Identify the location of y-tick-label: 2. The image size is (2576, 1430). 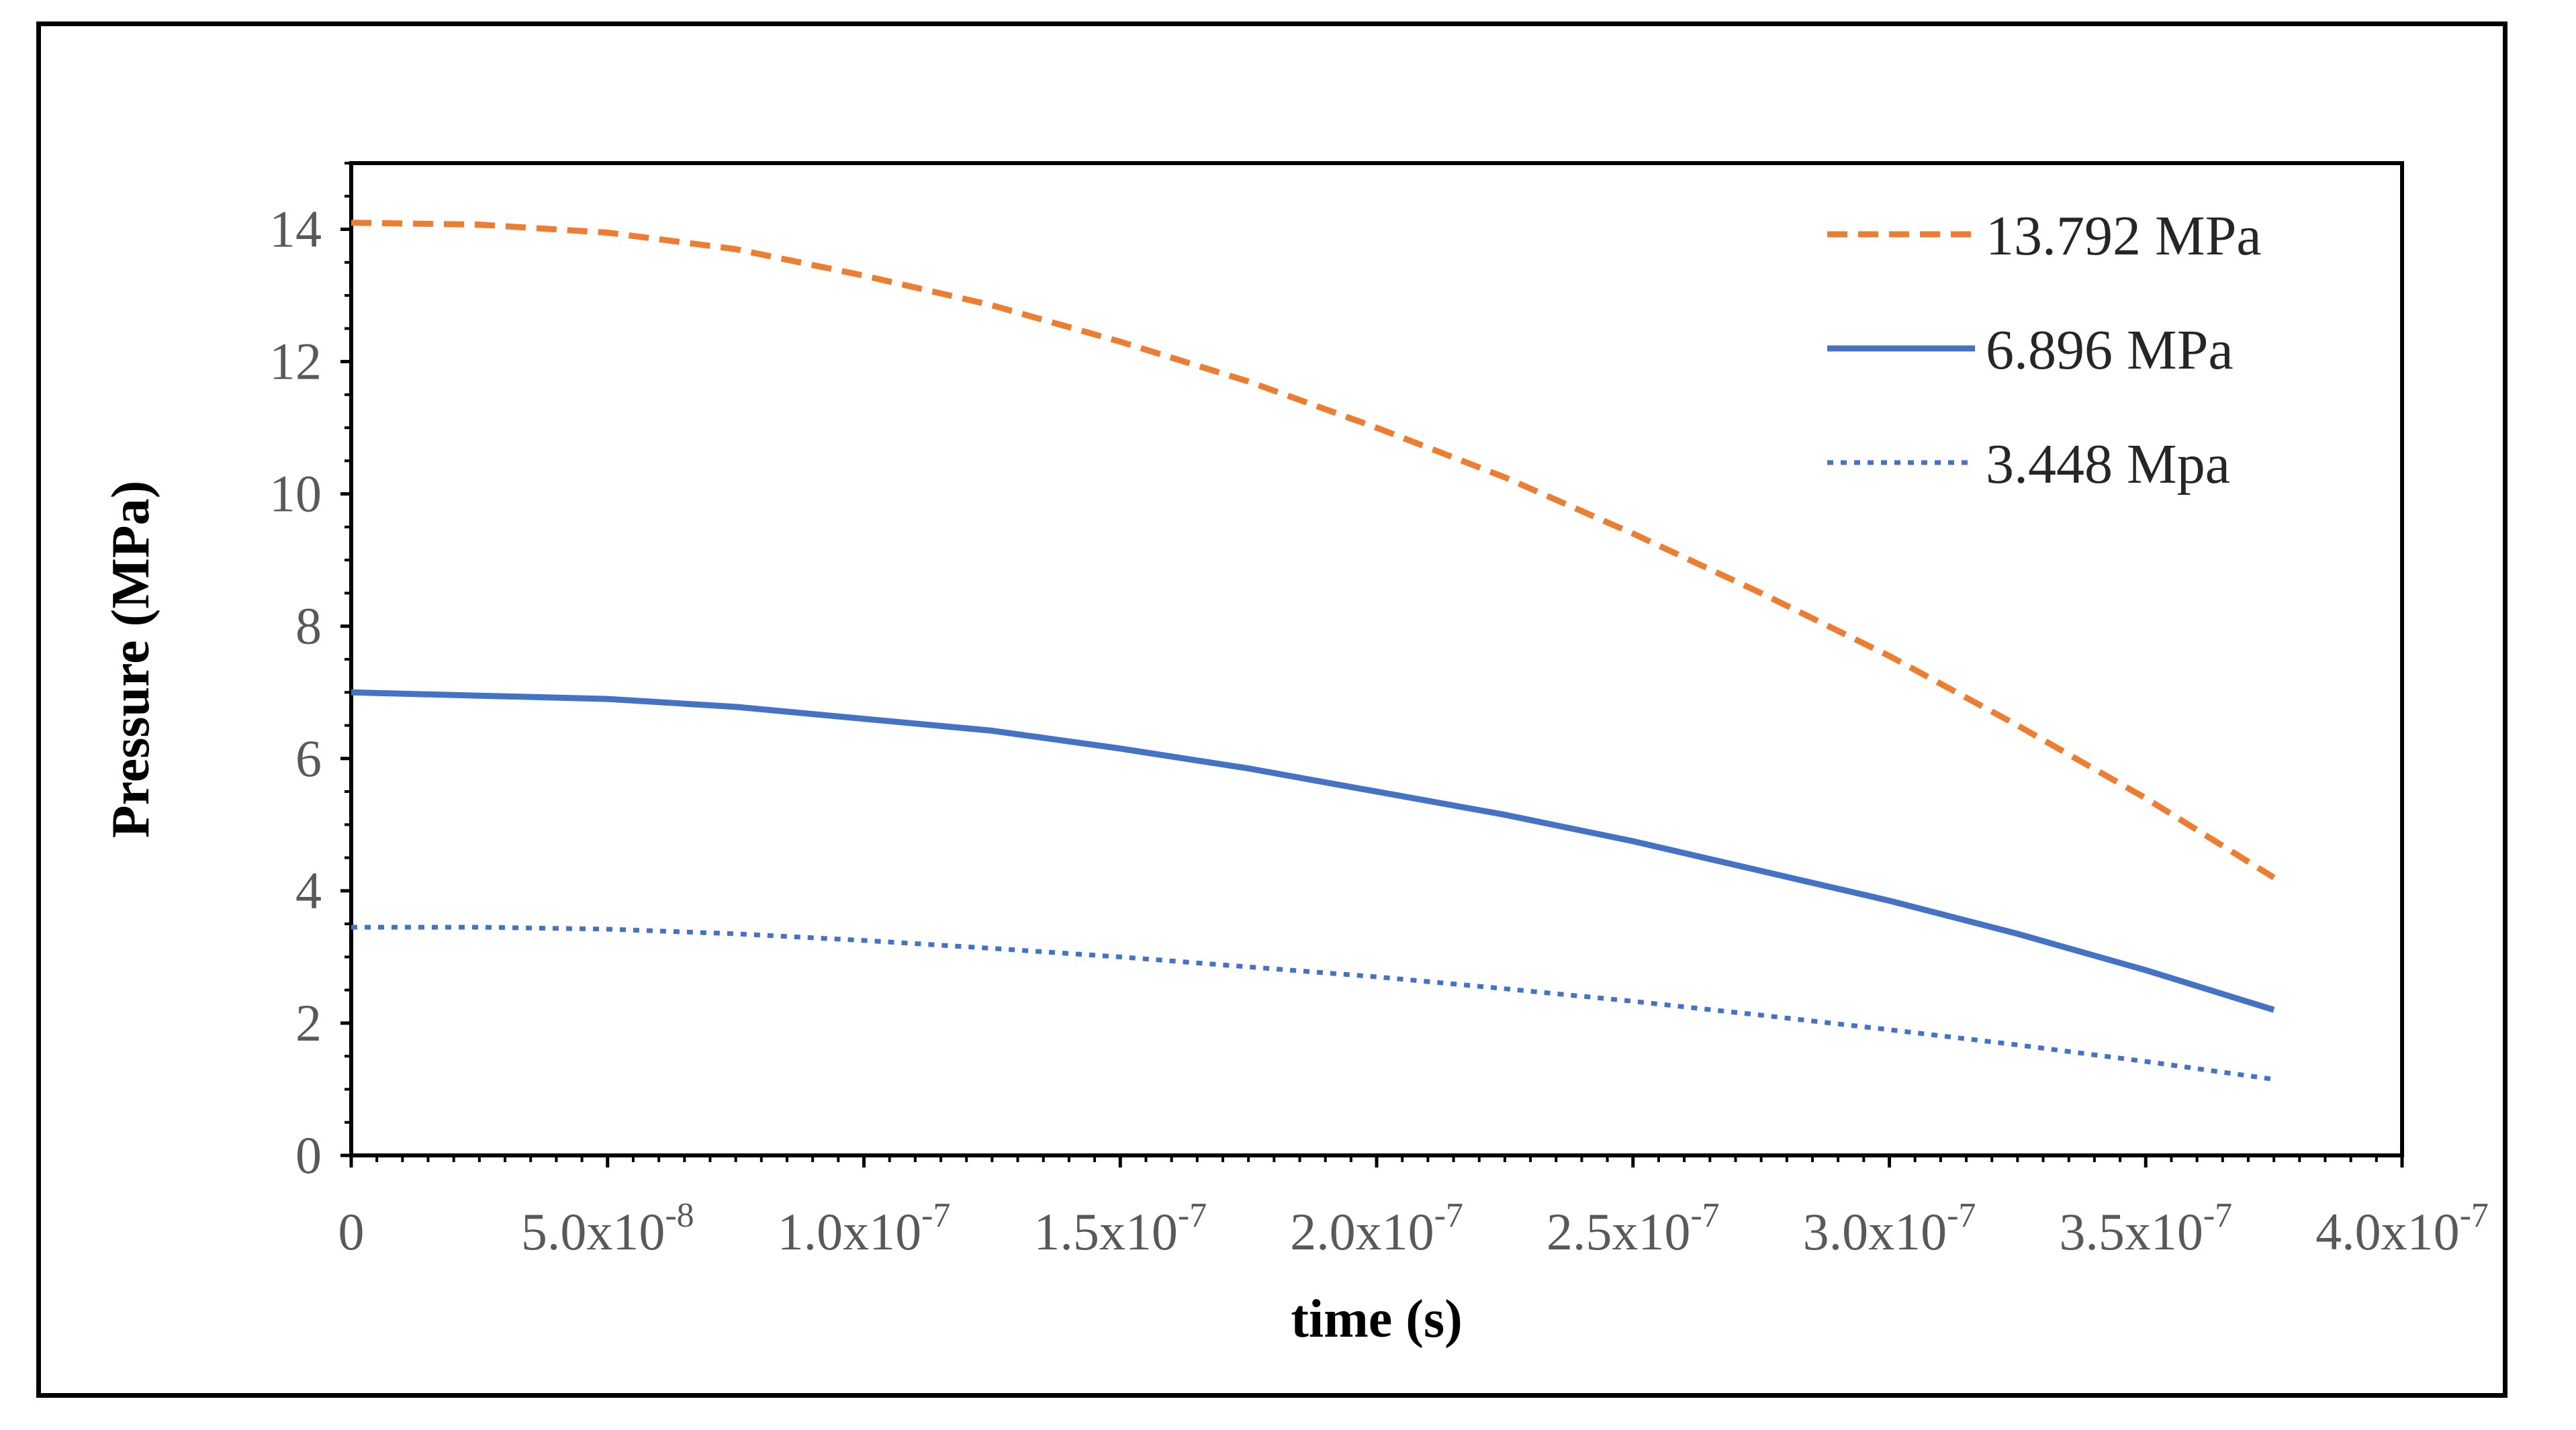
(308, 1023).